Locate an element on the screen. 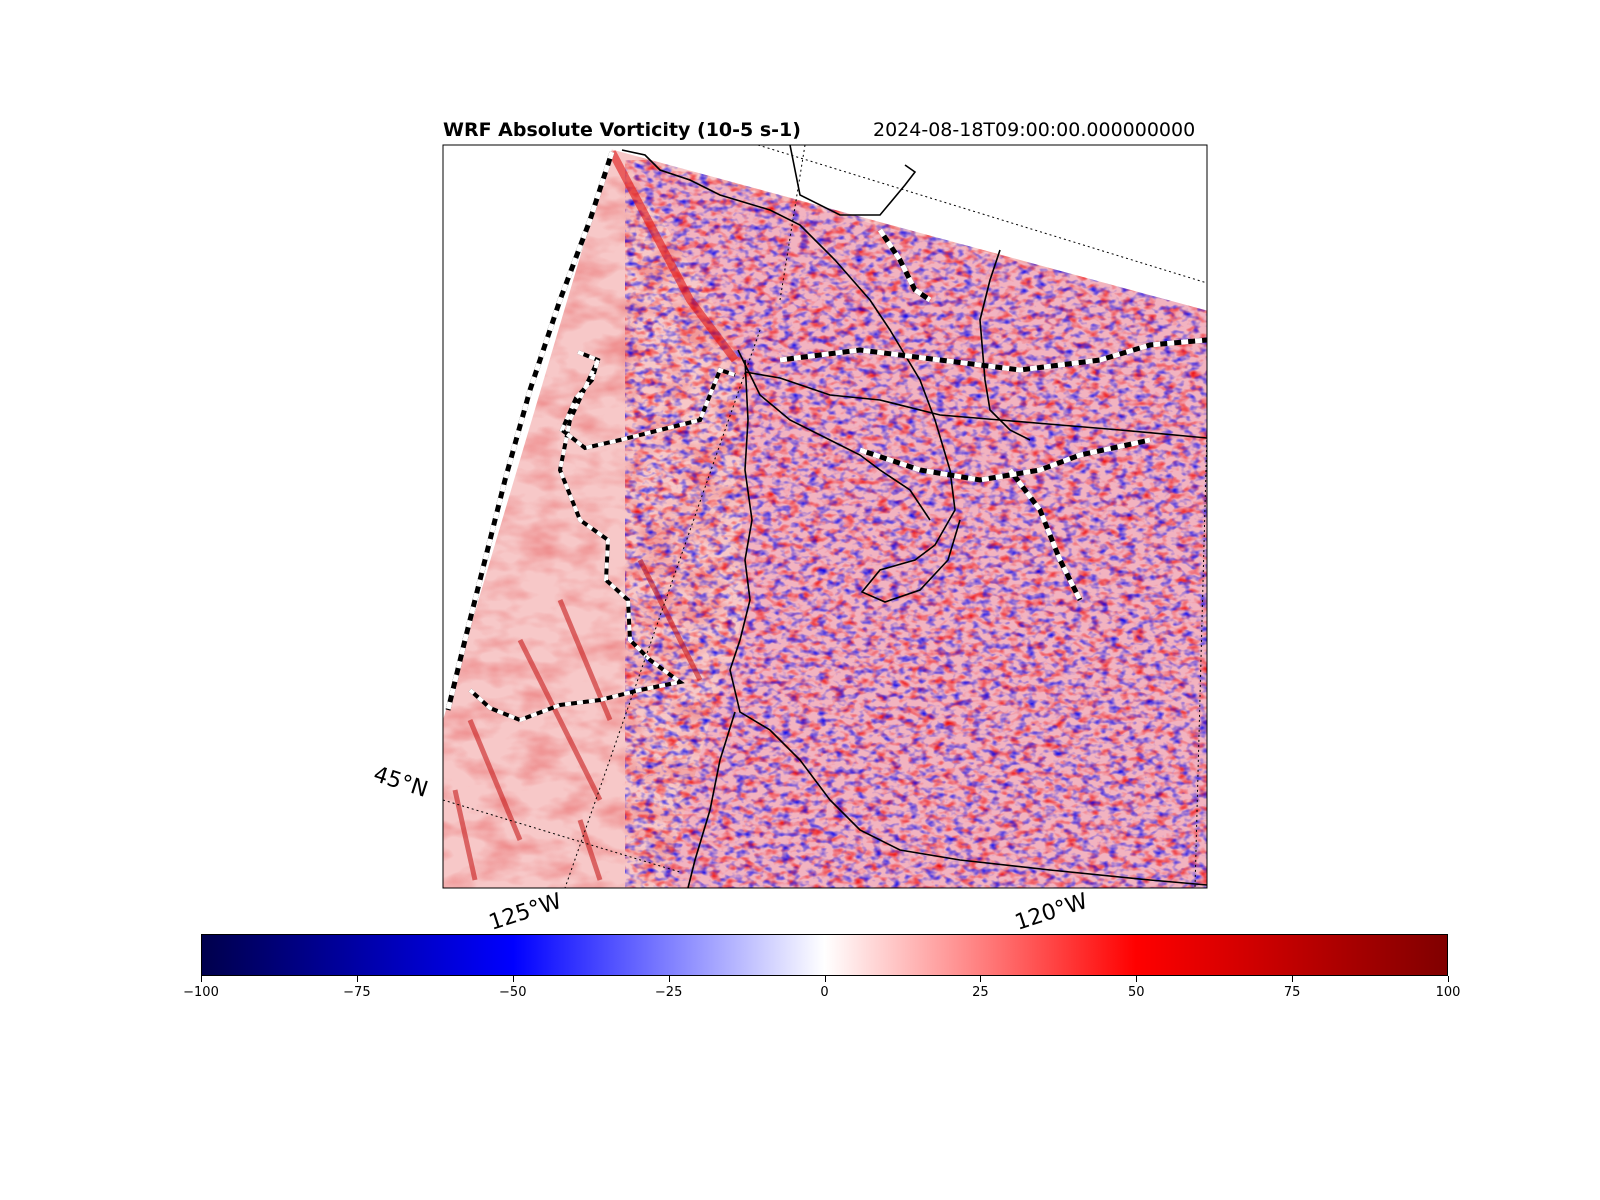 This screenshot has height=1200, width=1600. colorbar-tick-label: 100 is located at coordinates (1448, 992).